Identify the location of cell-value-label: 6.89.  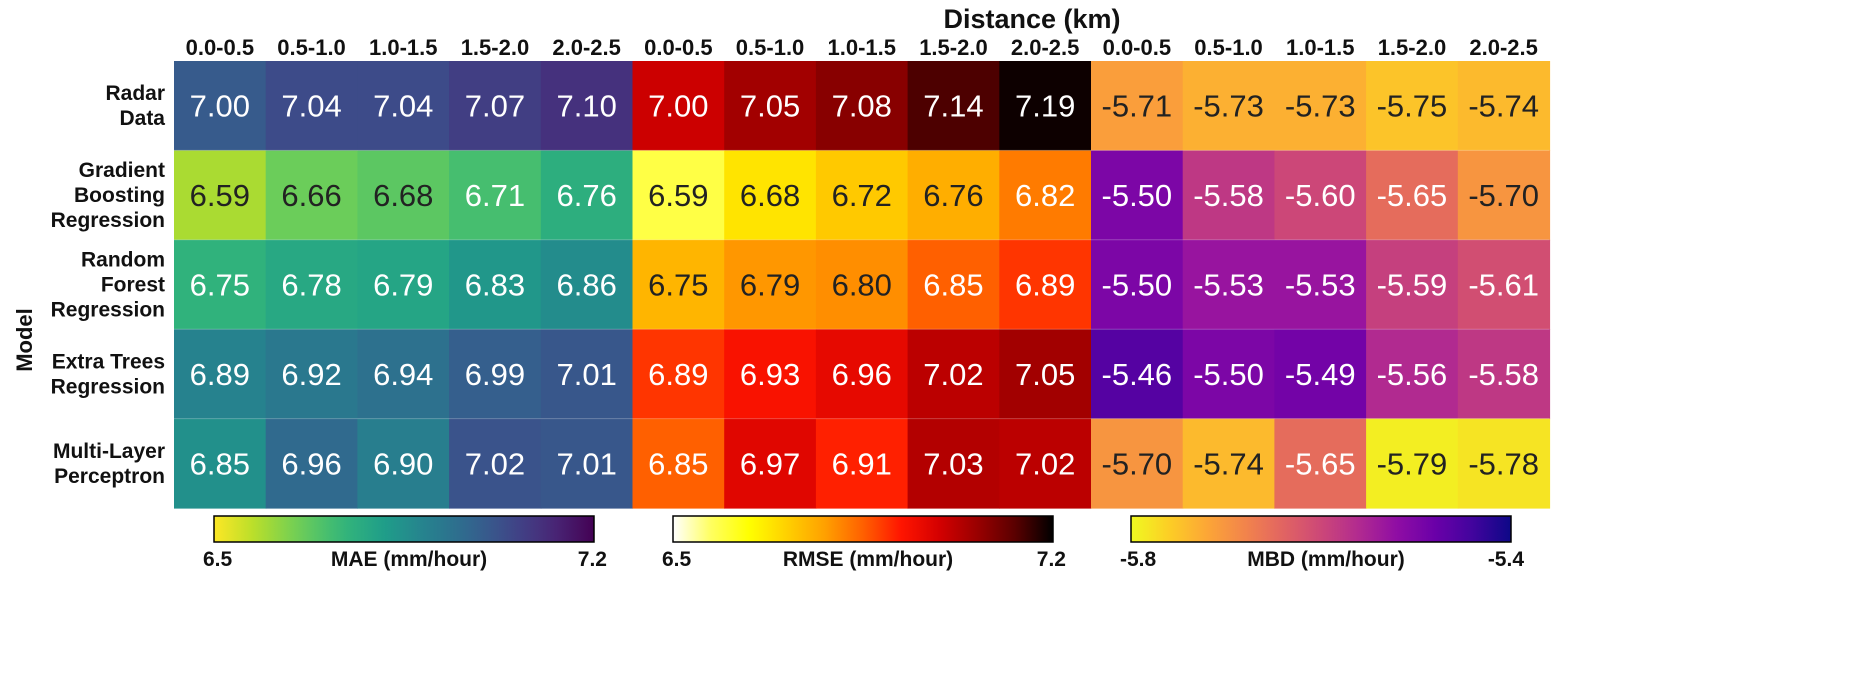
(1045, 285).